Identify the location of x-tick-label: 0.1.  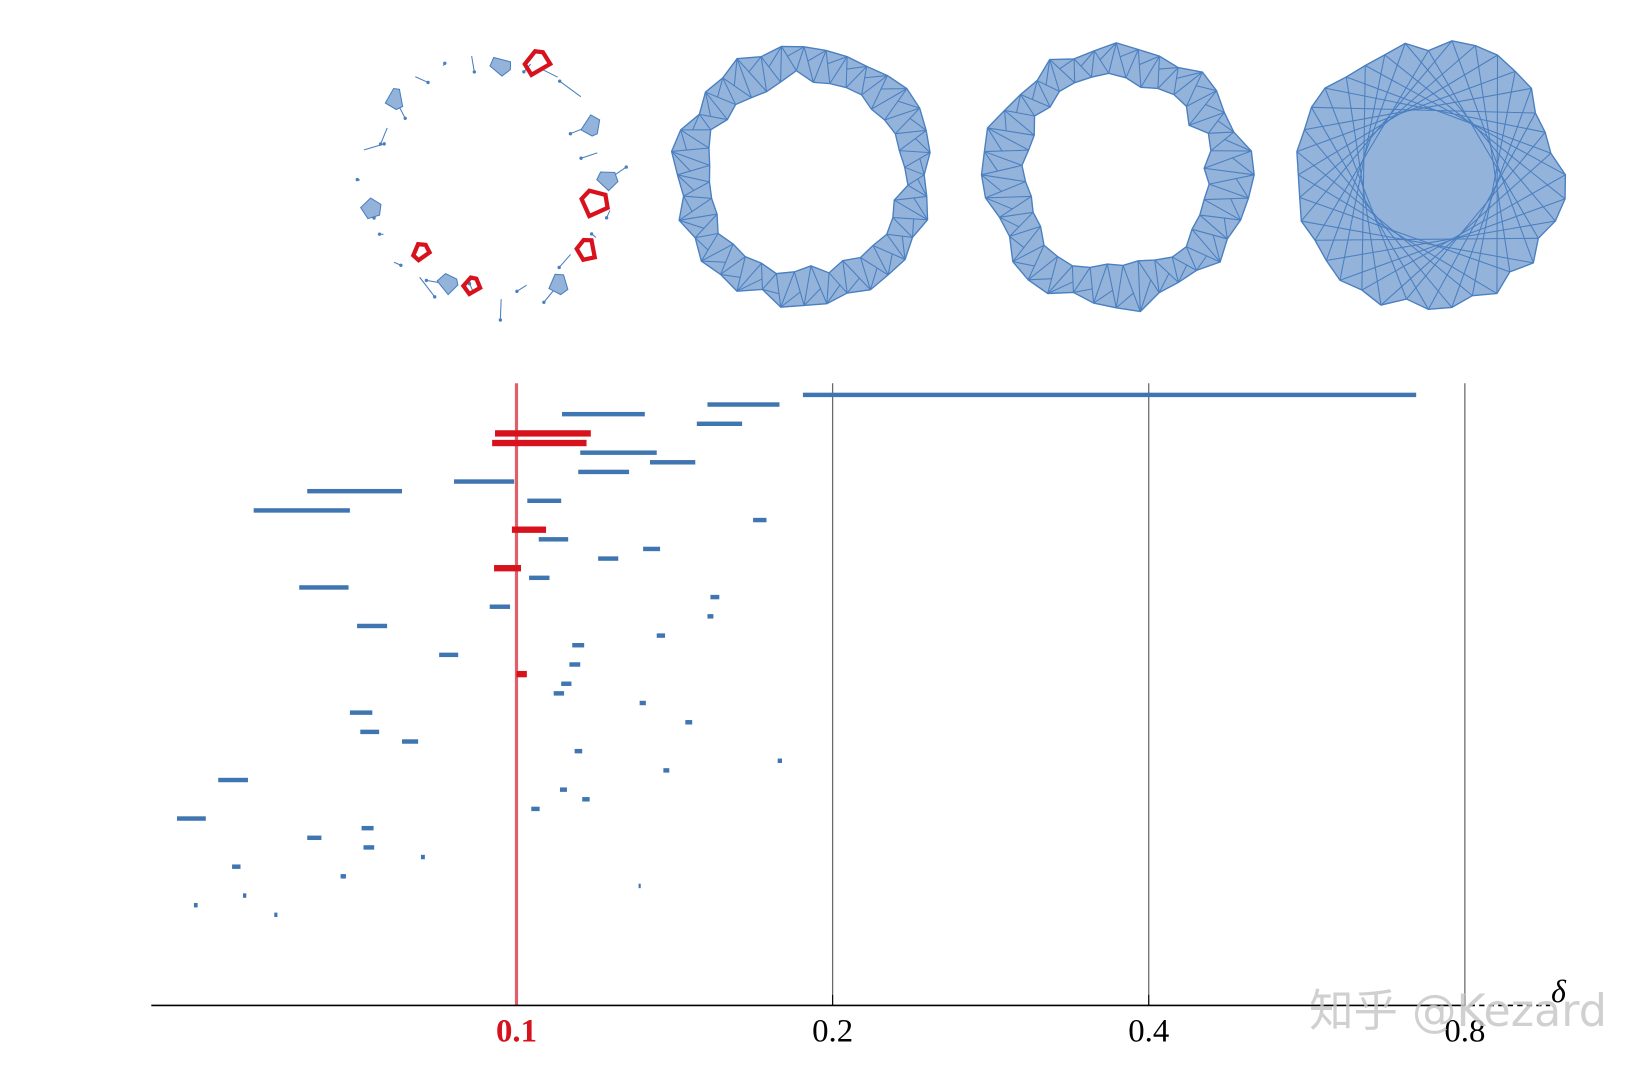
(516, 1031).